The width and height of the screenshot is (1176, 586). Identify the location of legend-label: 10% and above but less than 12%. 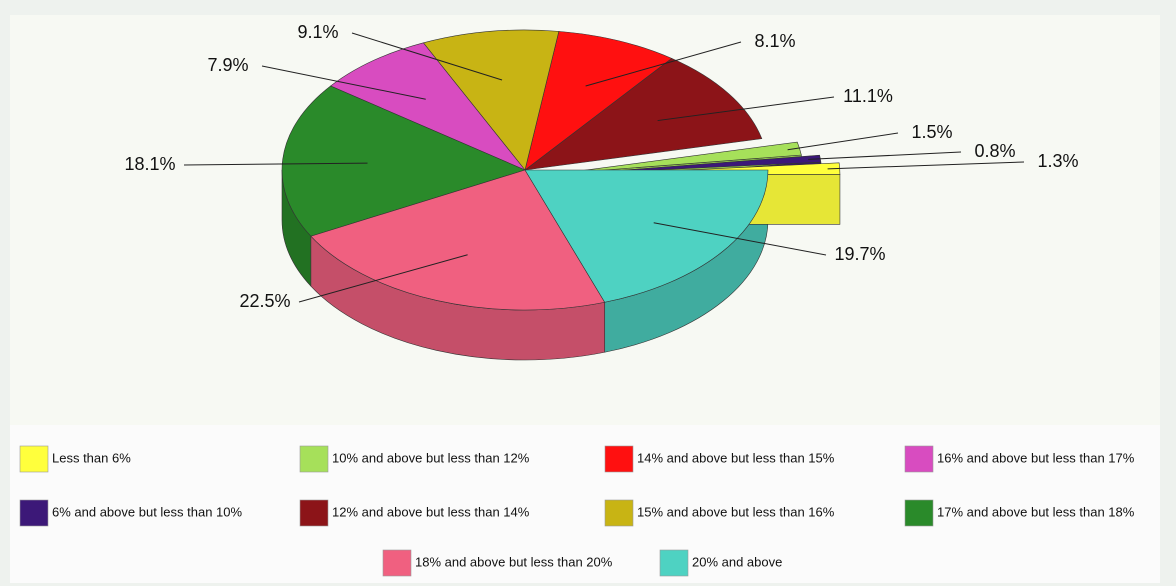
(431, 457).